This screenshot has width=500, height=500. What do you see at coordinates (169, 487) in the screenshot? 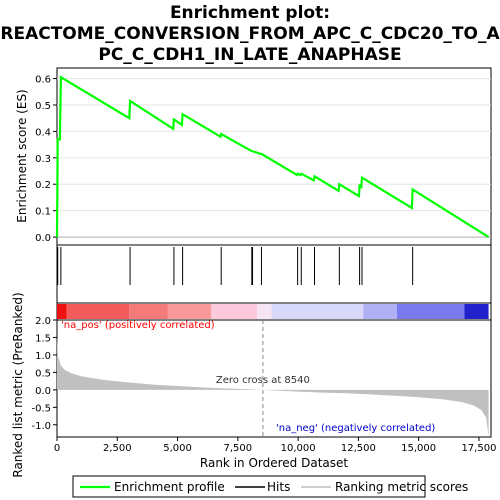
I see `legend-label-enrichment-profile: Enrichment profile` at bounding box center [169, 487].